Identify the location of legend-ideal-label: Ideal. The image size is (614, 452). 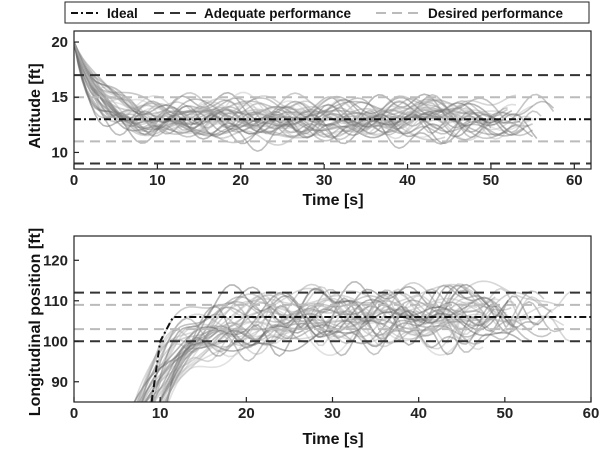
(122, 13).